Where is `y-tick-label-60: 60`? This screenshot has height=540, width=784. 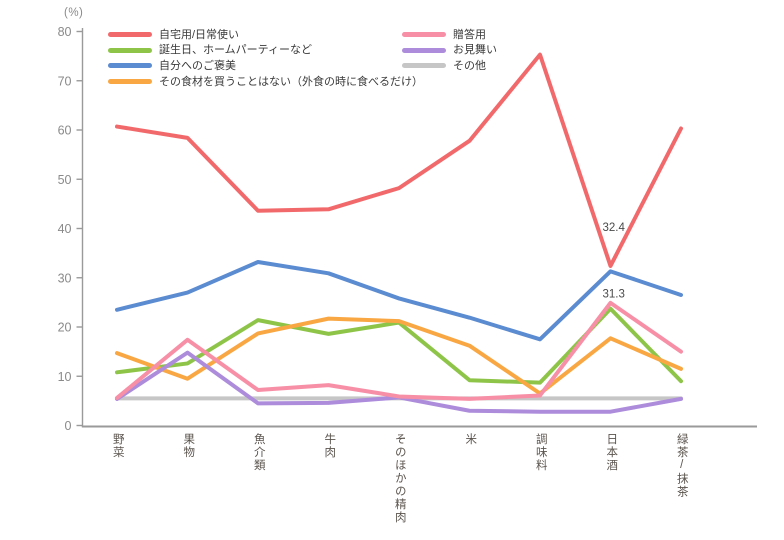 y-tick-label-60: 60 is located at coordinates (65, 131).